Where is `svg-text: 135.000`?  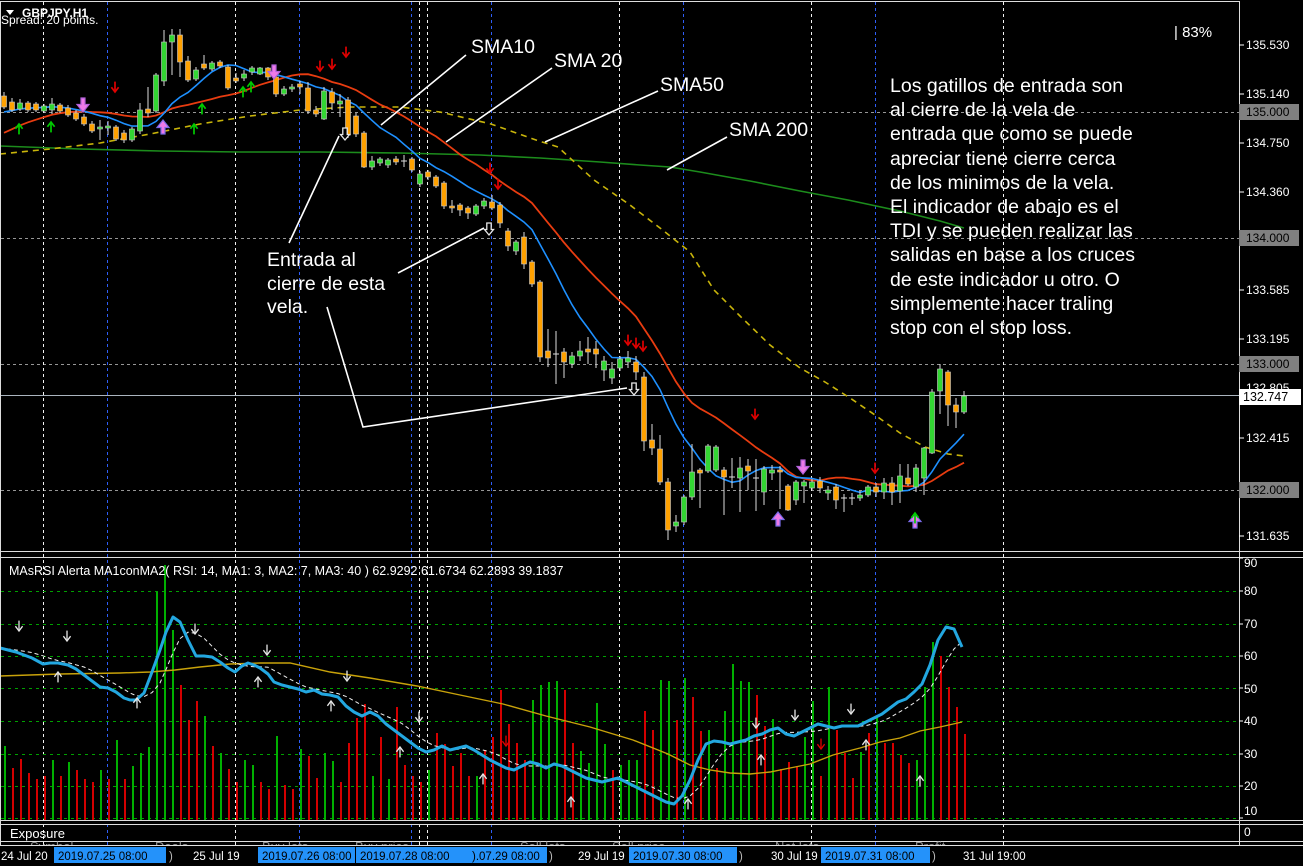 svg-text: 135.000 is located at coordinates (1268, 112).